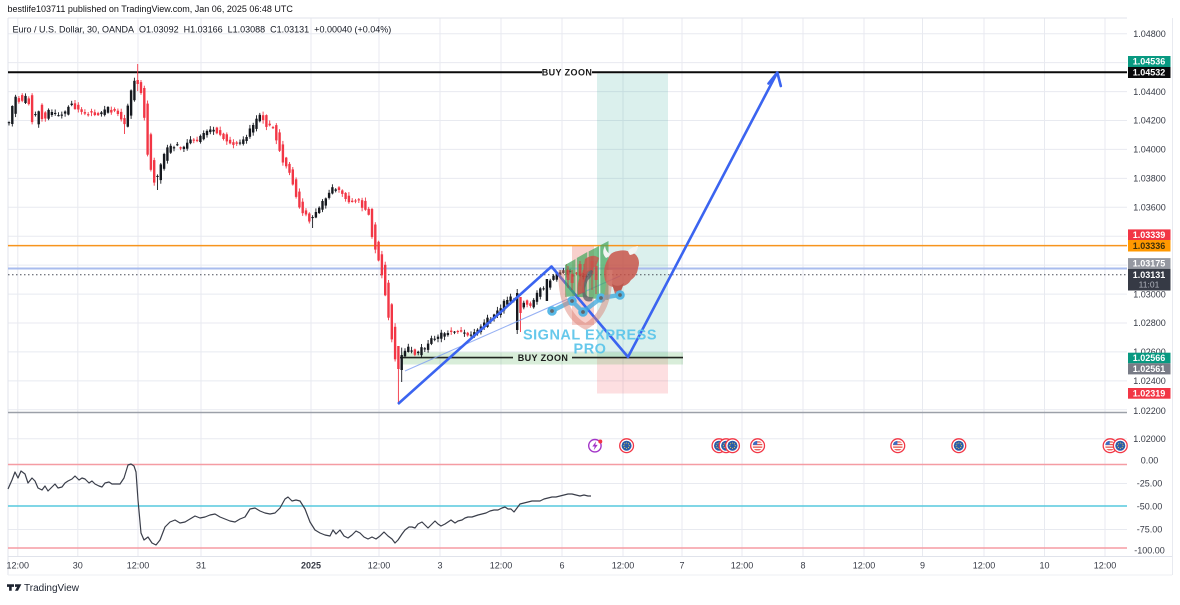 The height and width of the screenshot is (605, 1180). Describe the element at coordinates (1149, 411) in the screenshot. I see `svg-text: 1.02200` at that location.